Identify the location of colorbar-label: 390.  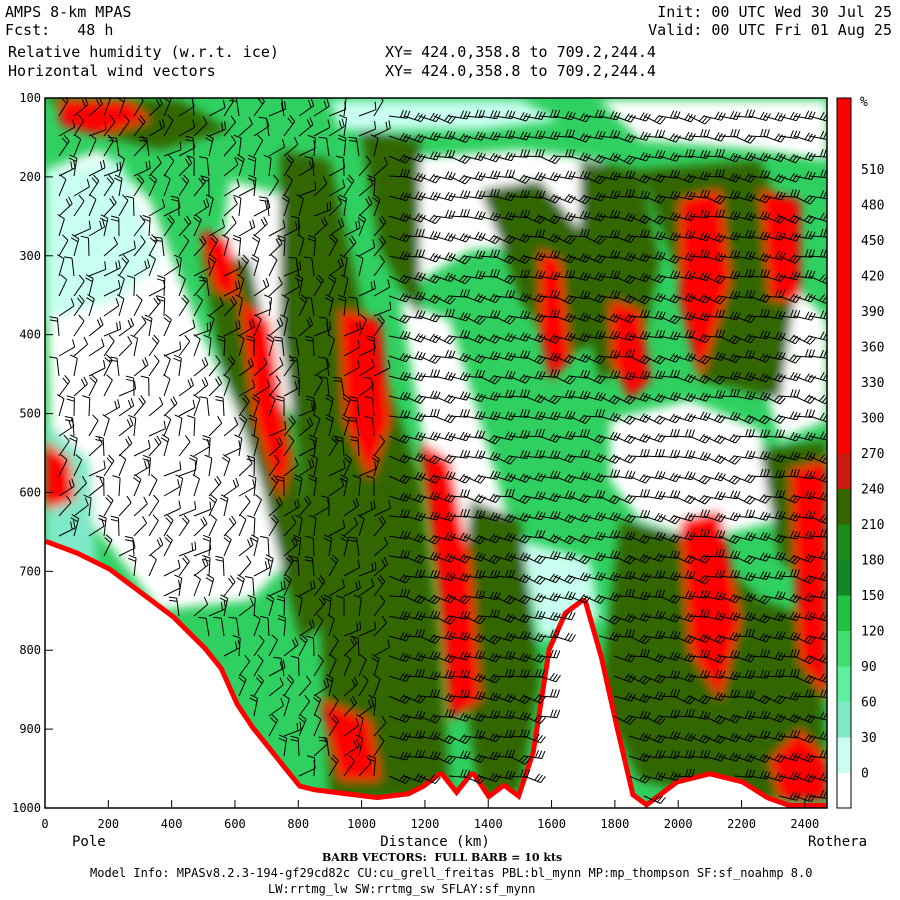
(872, 312).